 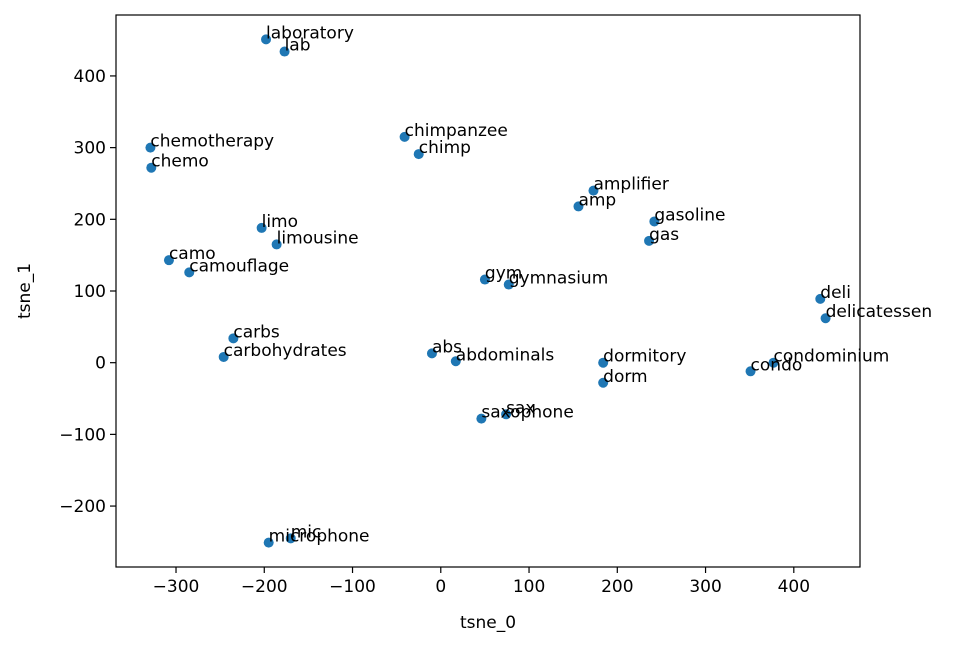 I want to click on point-label-camouflage: camouflage, so click(x=239, y=266).